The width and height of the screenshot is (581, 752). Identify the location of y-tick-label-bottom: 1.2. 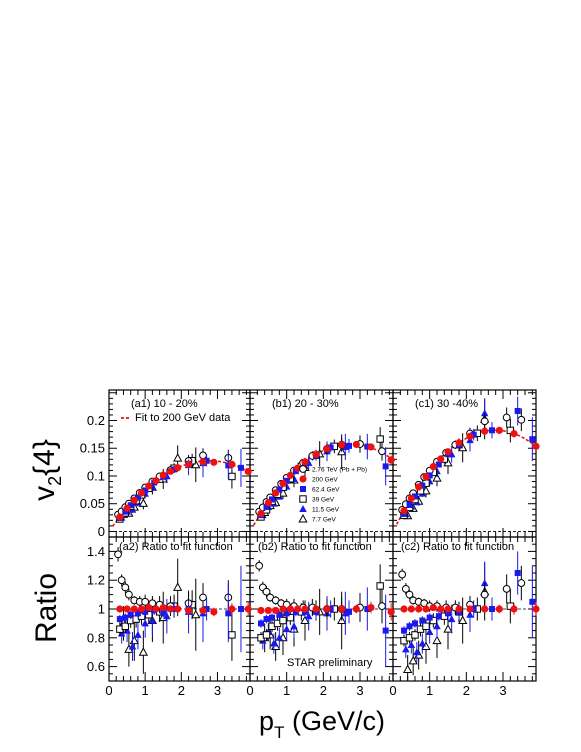
(96, 580).